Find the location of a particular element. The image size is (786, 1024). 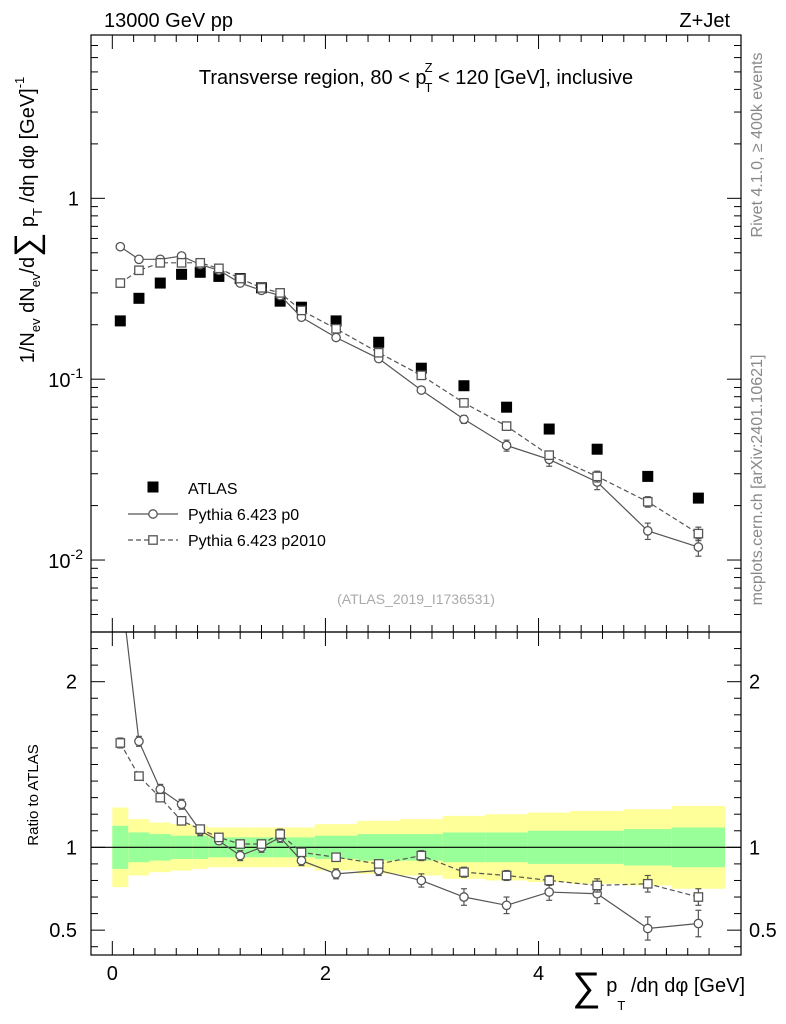

legend-label-p0: Pythia 6.423 p0 is located at coordinates (243, 515).